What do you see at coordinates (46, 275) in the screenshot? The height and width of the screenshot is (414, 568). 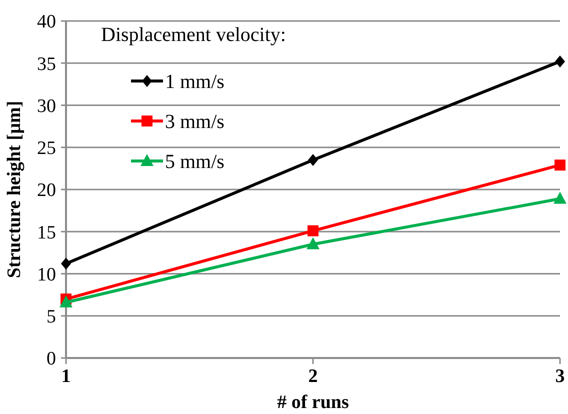 I see `y-tick-label: 10` at bounding box center [46, 275].